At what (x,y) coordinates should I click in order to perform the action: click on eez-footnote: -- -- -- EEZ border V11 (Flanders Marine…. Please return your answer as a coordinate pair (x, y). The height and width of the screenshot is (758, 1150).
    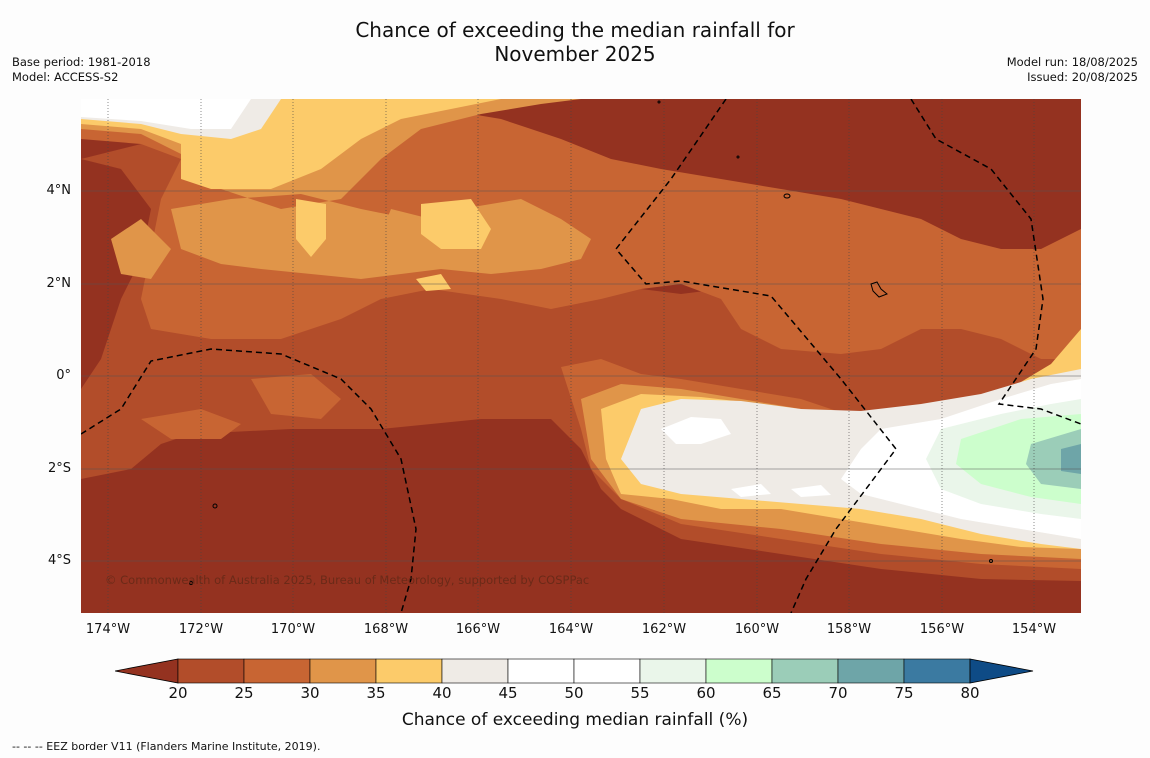
    Looking at the image, I should click on (166, 746).